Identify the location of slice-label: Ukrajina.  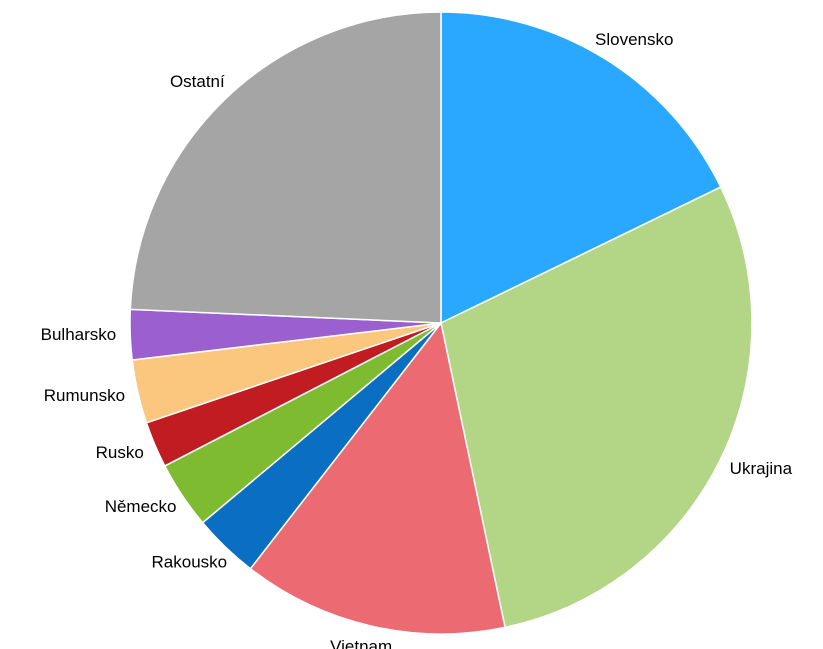
(761, 468).